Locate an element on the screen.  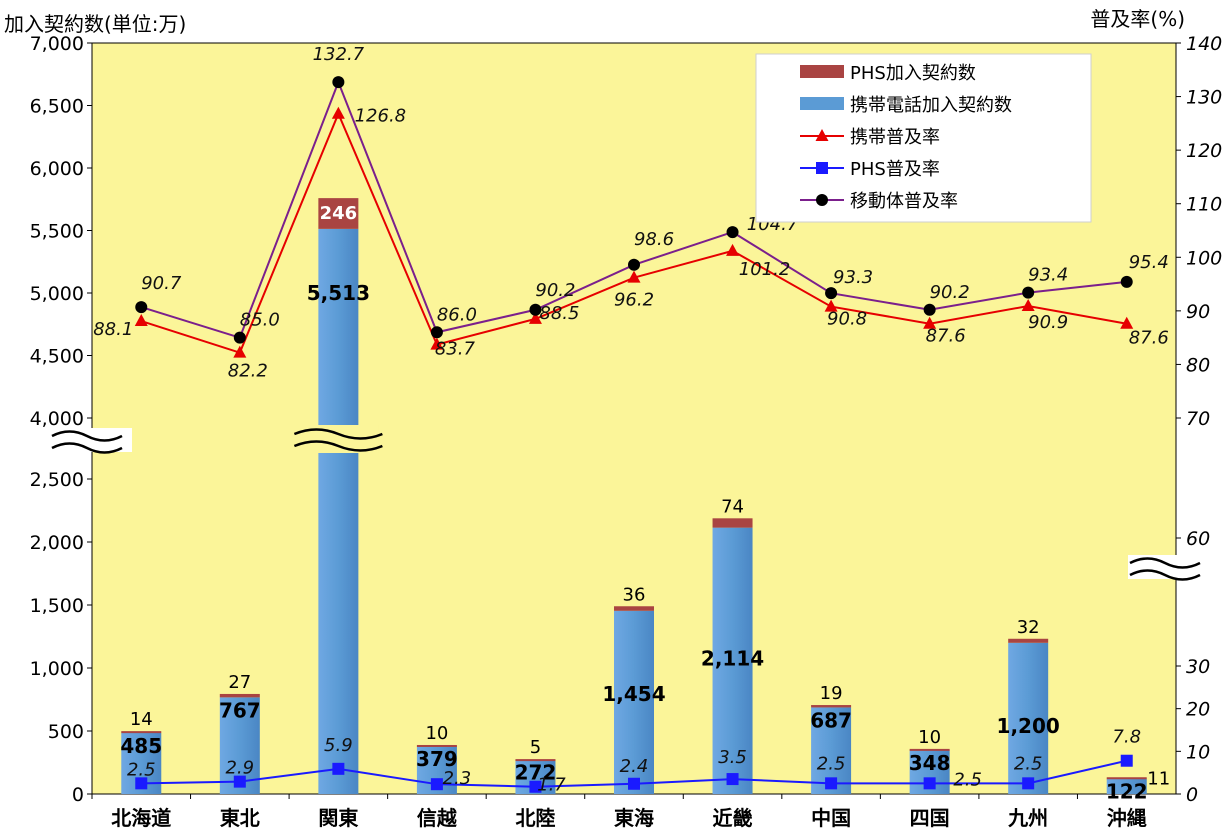
mobile-value-label: 348 is located at coordinates (930, 763).